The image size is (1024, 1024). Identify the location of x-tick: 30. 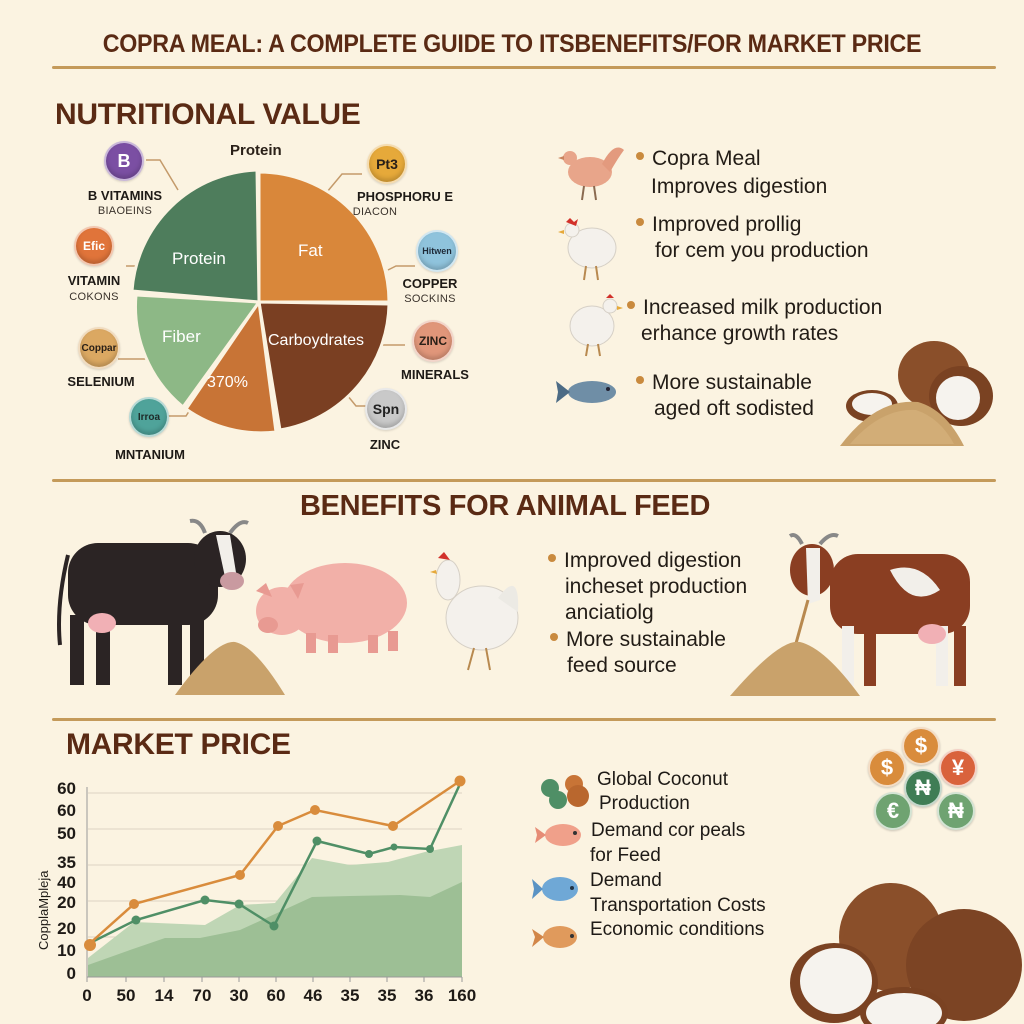
(239, 995).